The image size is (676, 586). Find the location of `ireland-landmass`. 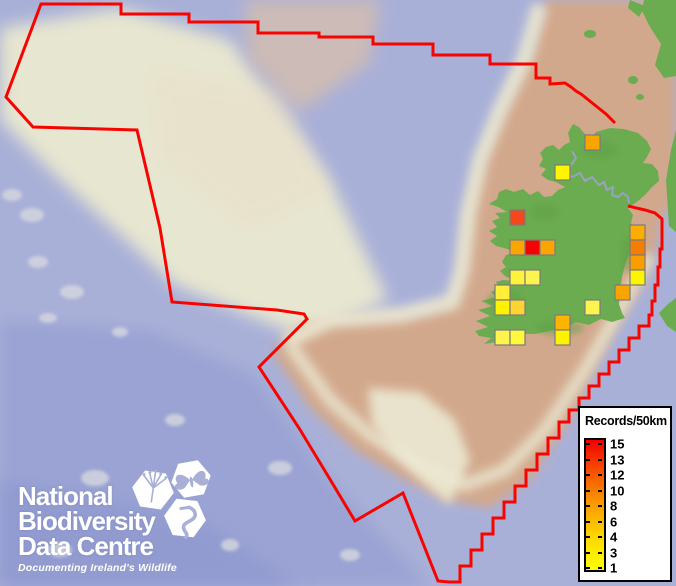

ireland-landmass is located at coordinates (567, 234).